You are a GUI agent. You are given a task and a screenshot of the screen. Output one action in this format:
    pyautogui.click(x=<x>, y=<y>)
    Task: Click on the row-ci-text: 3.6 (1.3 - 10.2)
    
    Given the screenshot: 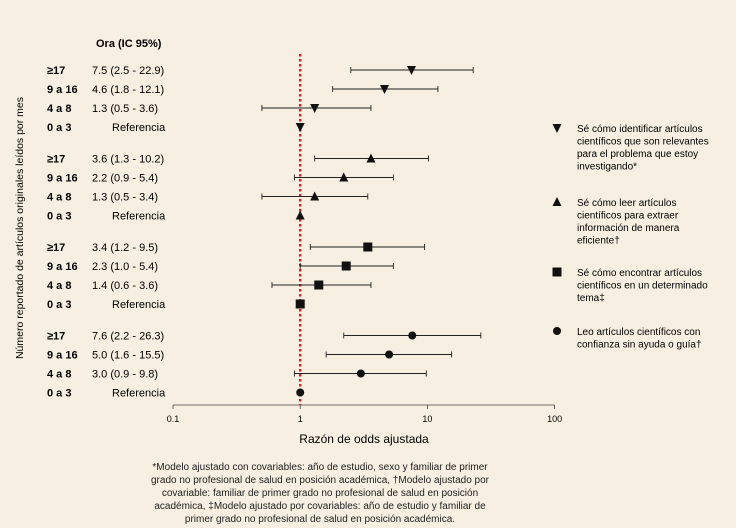 What is the action you would take?
    pyautogui.click(x=128, y=160)
    